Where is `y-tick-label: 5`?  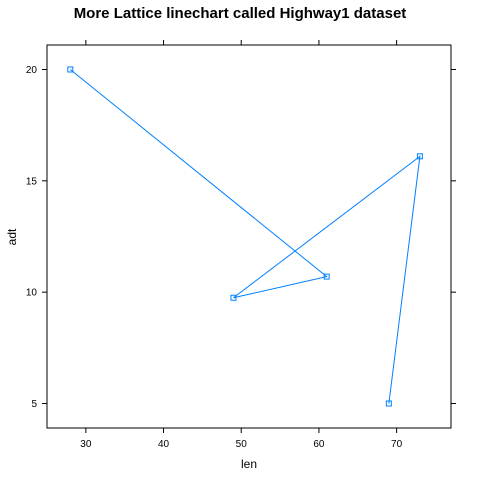
y-tick-label: 5 is located at coordinates (34, 404).